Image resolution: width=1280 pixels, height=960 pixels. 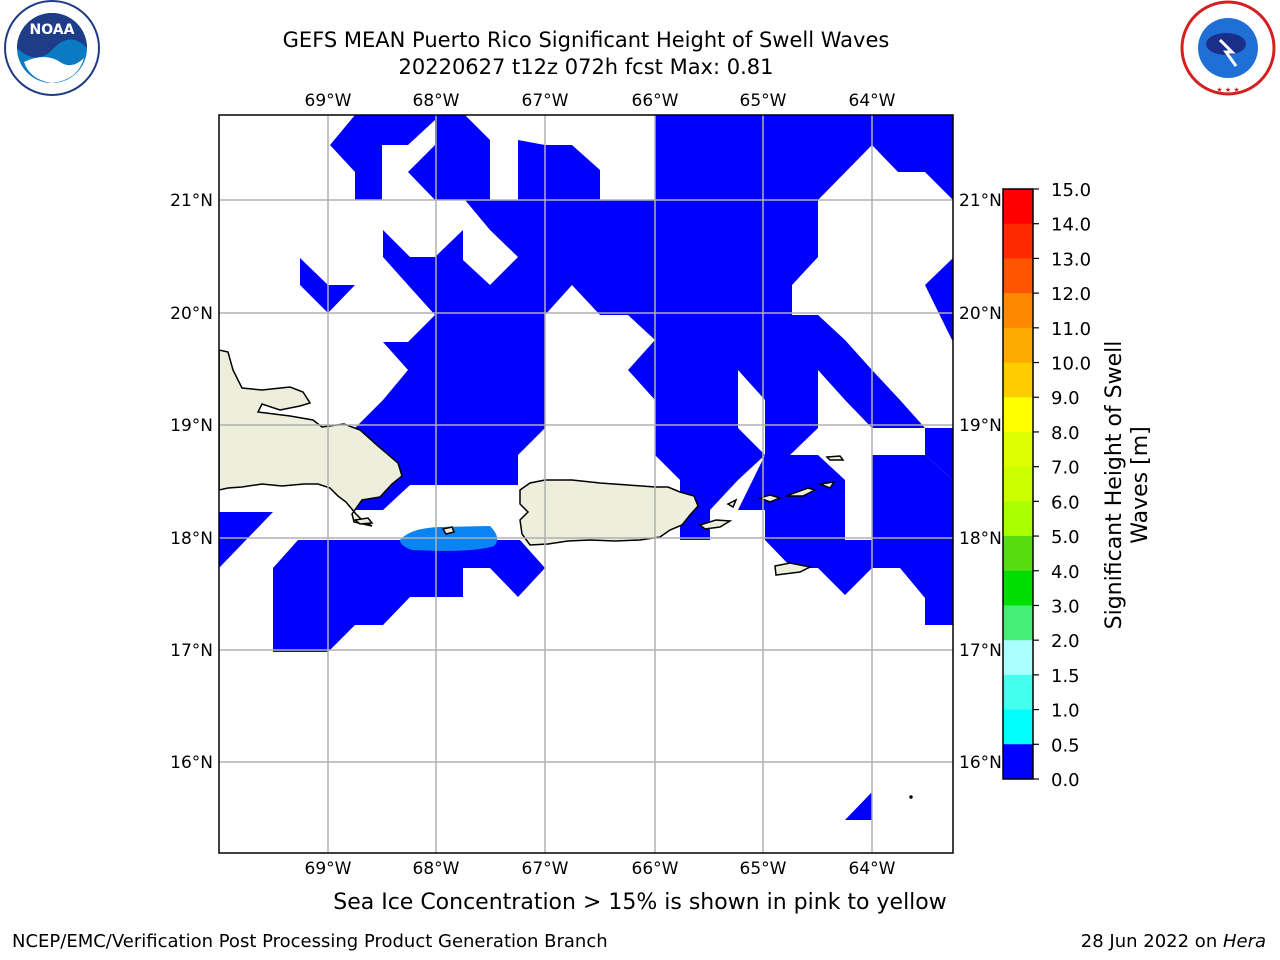 What do you see at coordinates (363, 521) in the screenshot?
I see `saona-island` at bounding box center [363, 521].